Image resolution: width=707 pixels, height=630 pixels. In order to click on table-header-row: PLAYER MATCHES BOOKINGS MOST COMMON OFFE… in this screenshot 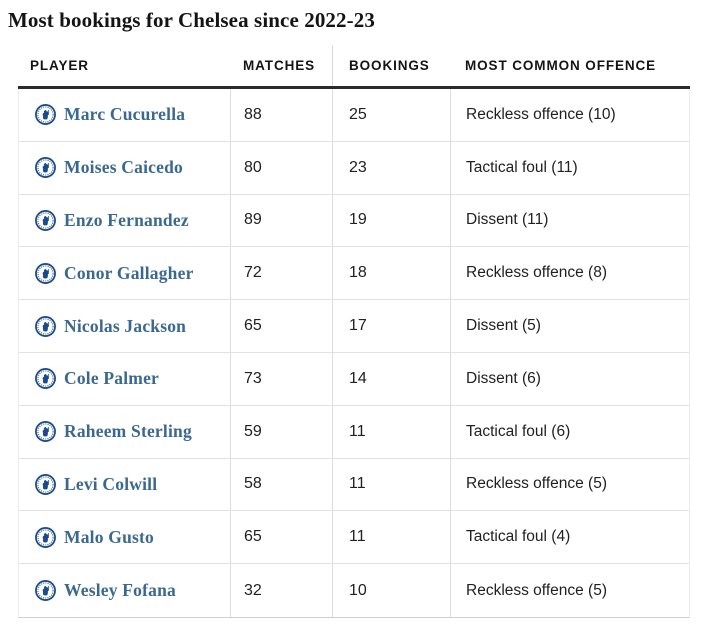, I will do `click(354, 67)`.